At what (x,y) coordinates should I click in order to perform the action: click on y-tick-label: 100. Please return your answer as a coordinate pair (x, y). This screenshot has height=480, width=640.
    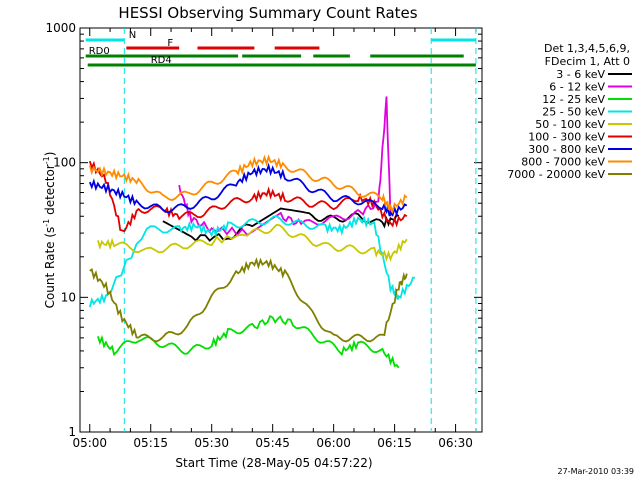
    Looking at the image, I should click on (64, 163).